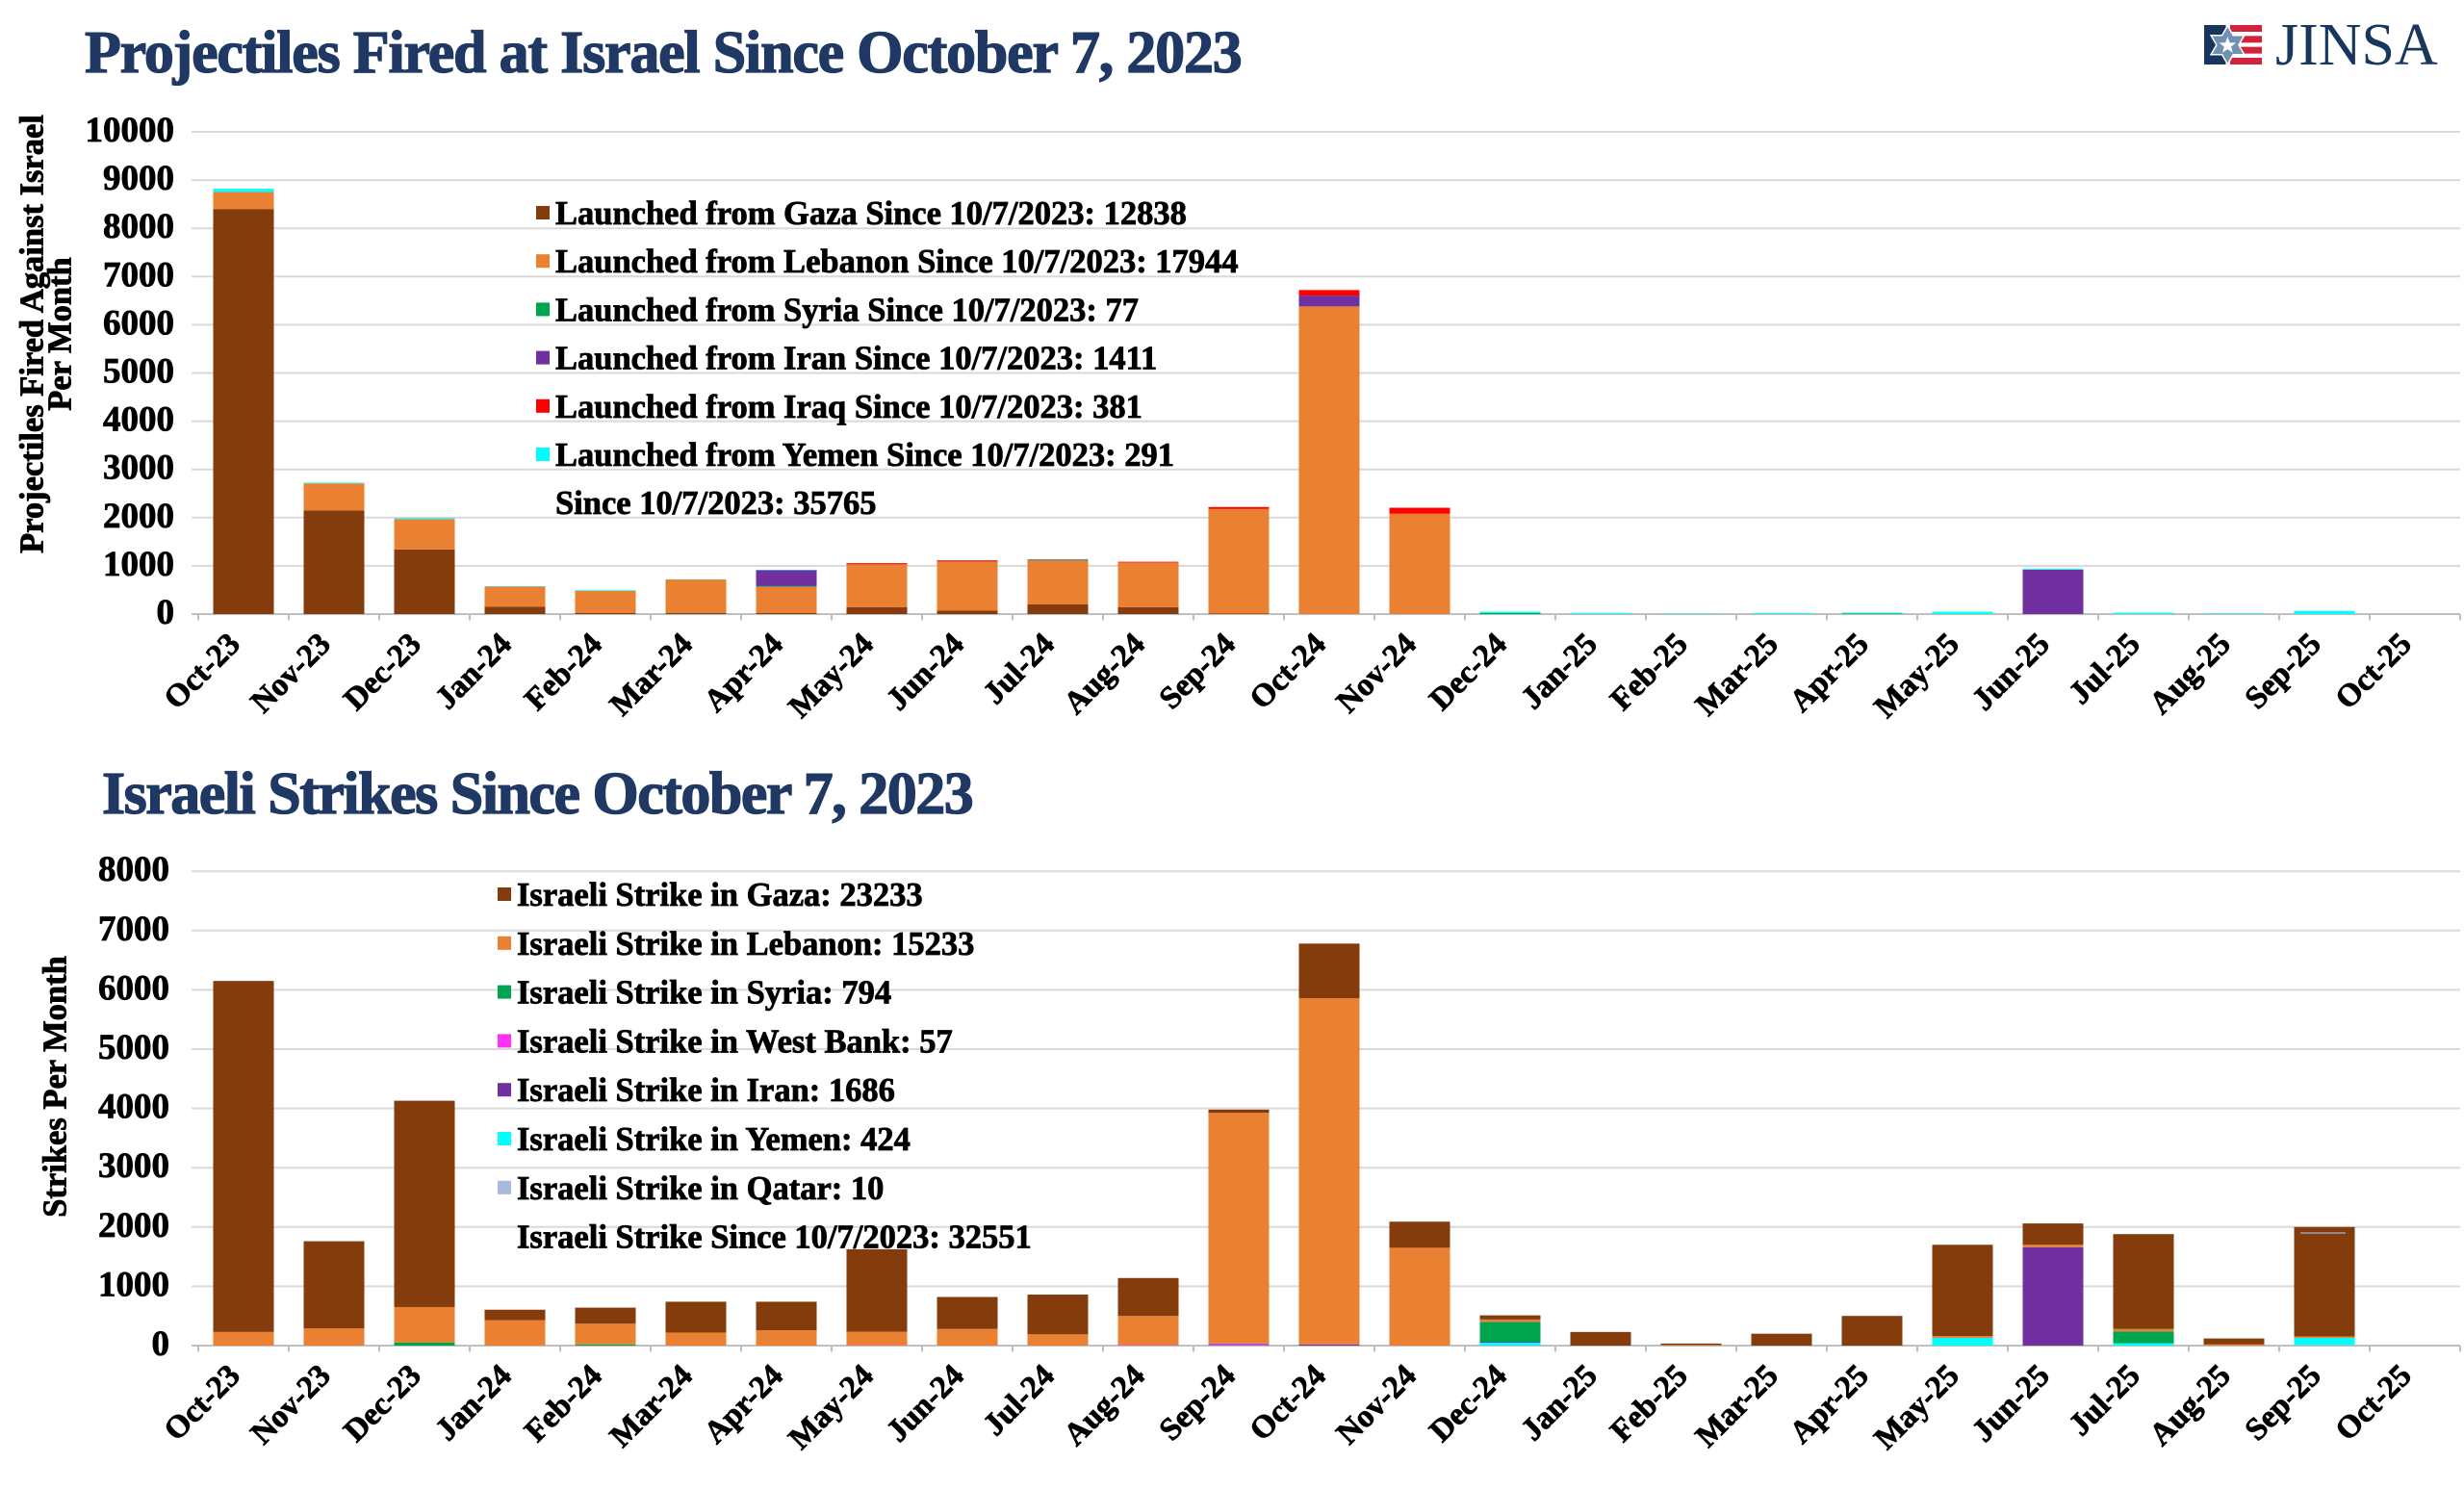 The image size is (2464, 1489). Describe the element at coordinates (32, 334) in the screenshot. I see `svg-text:Projectiles Fired Against Isra: Projectiles Fired Against Israel` at that location.